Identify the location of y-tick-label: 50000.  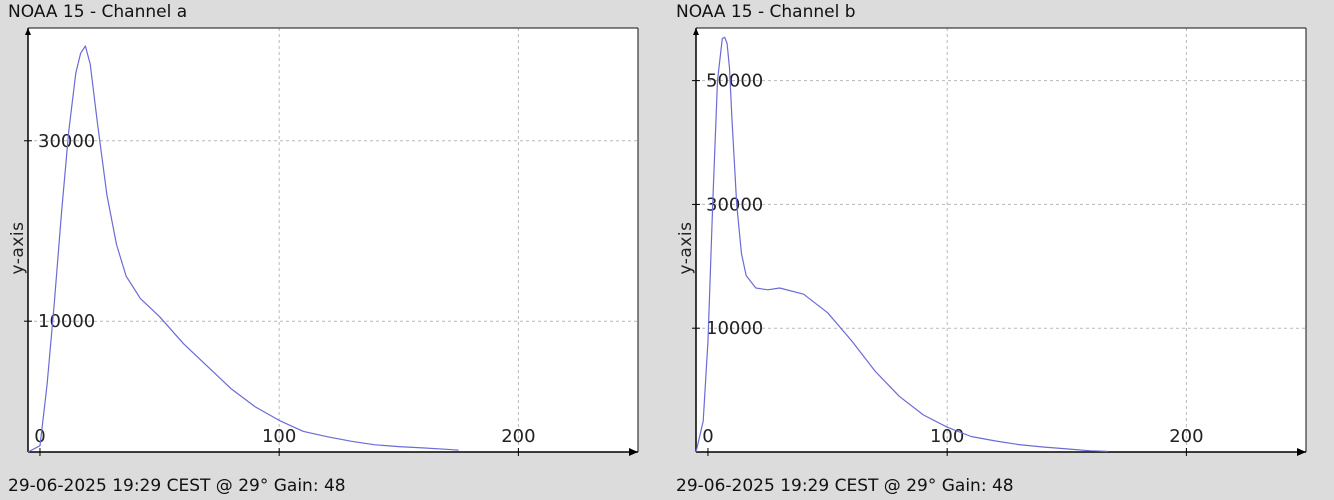
(734, 81).